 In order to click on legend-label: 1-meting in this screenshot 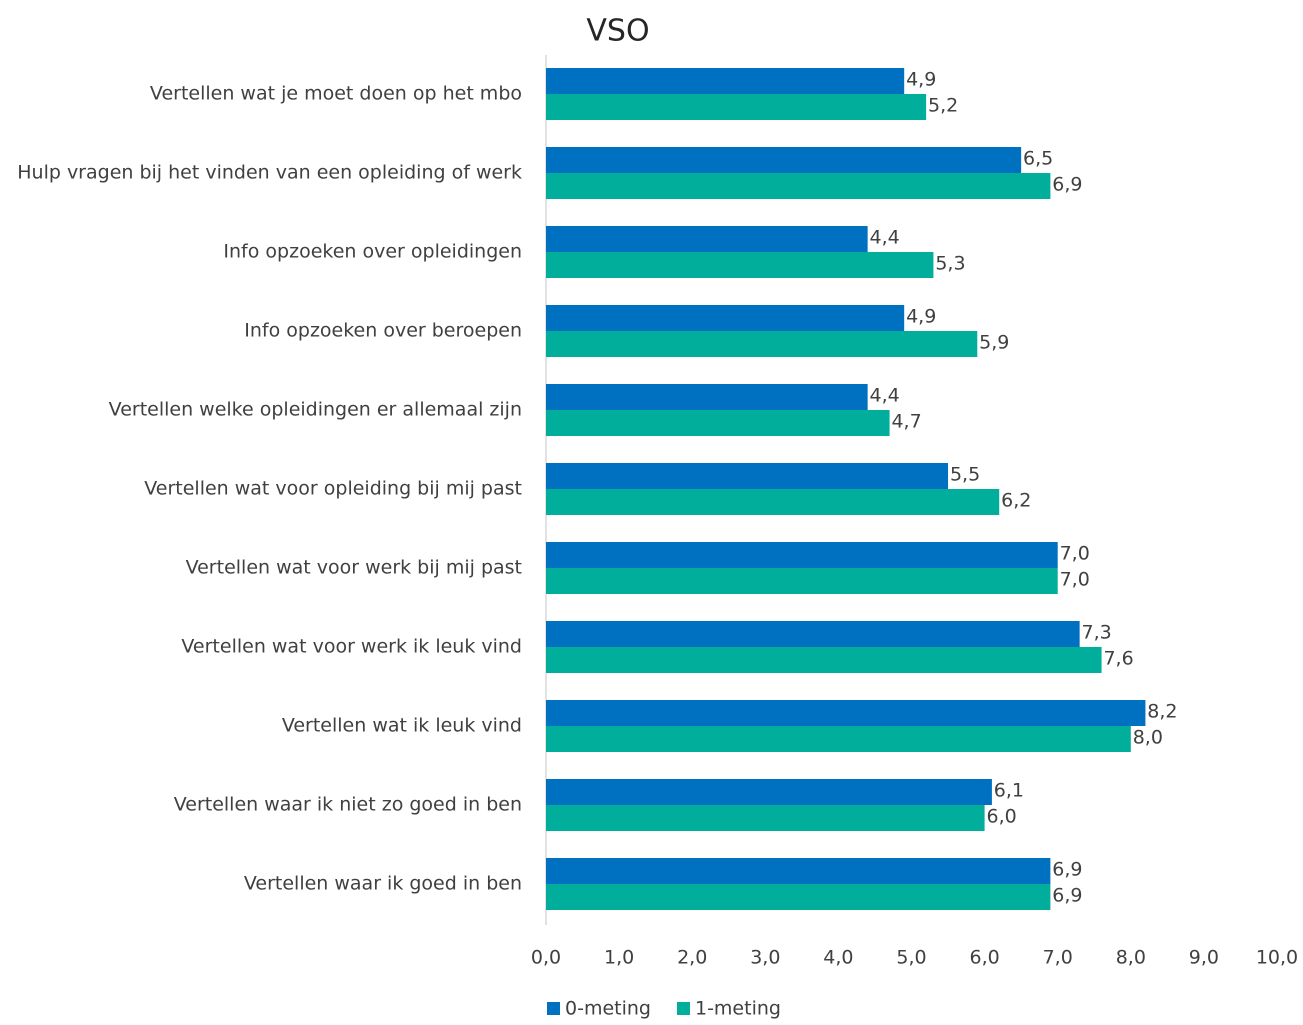, I will do `click(738, 1009)`.